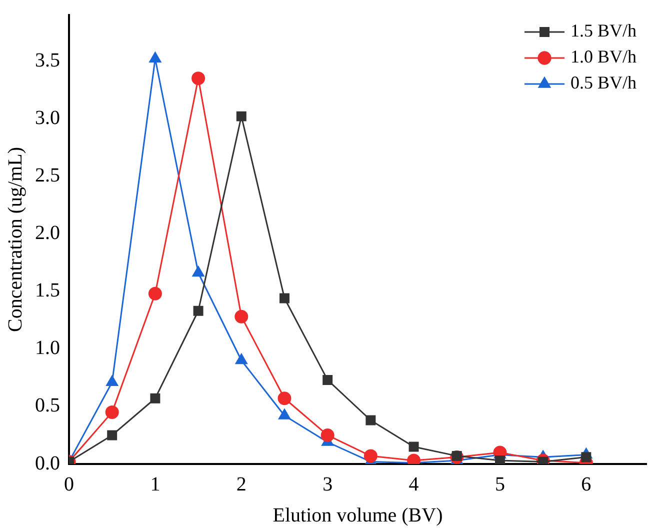 This screenshot has width=654, height=532. What do you see at coordinates (155, 484) in the screenshot?
I see `x-tick-label: 1` at bounding box center [155, 484].